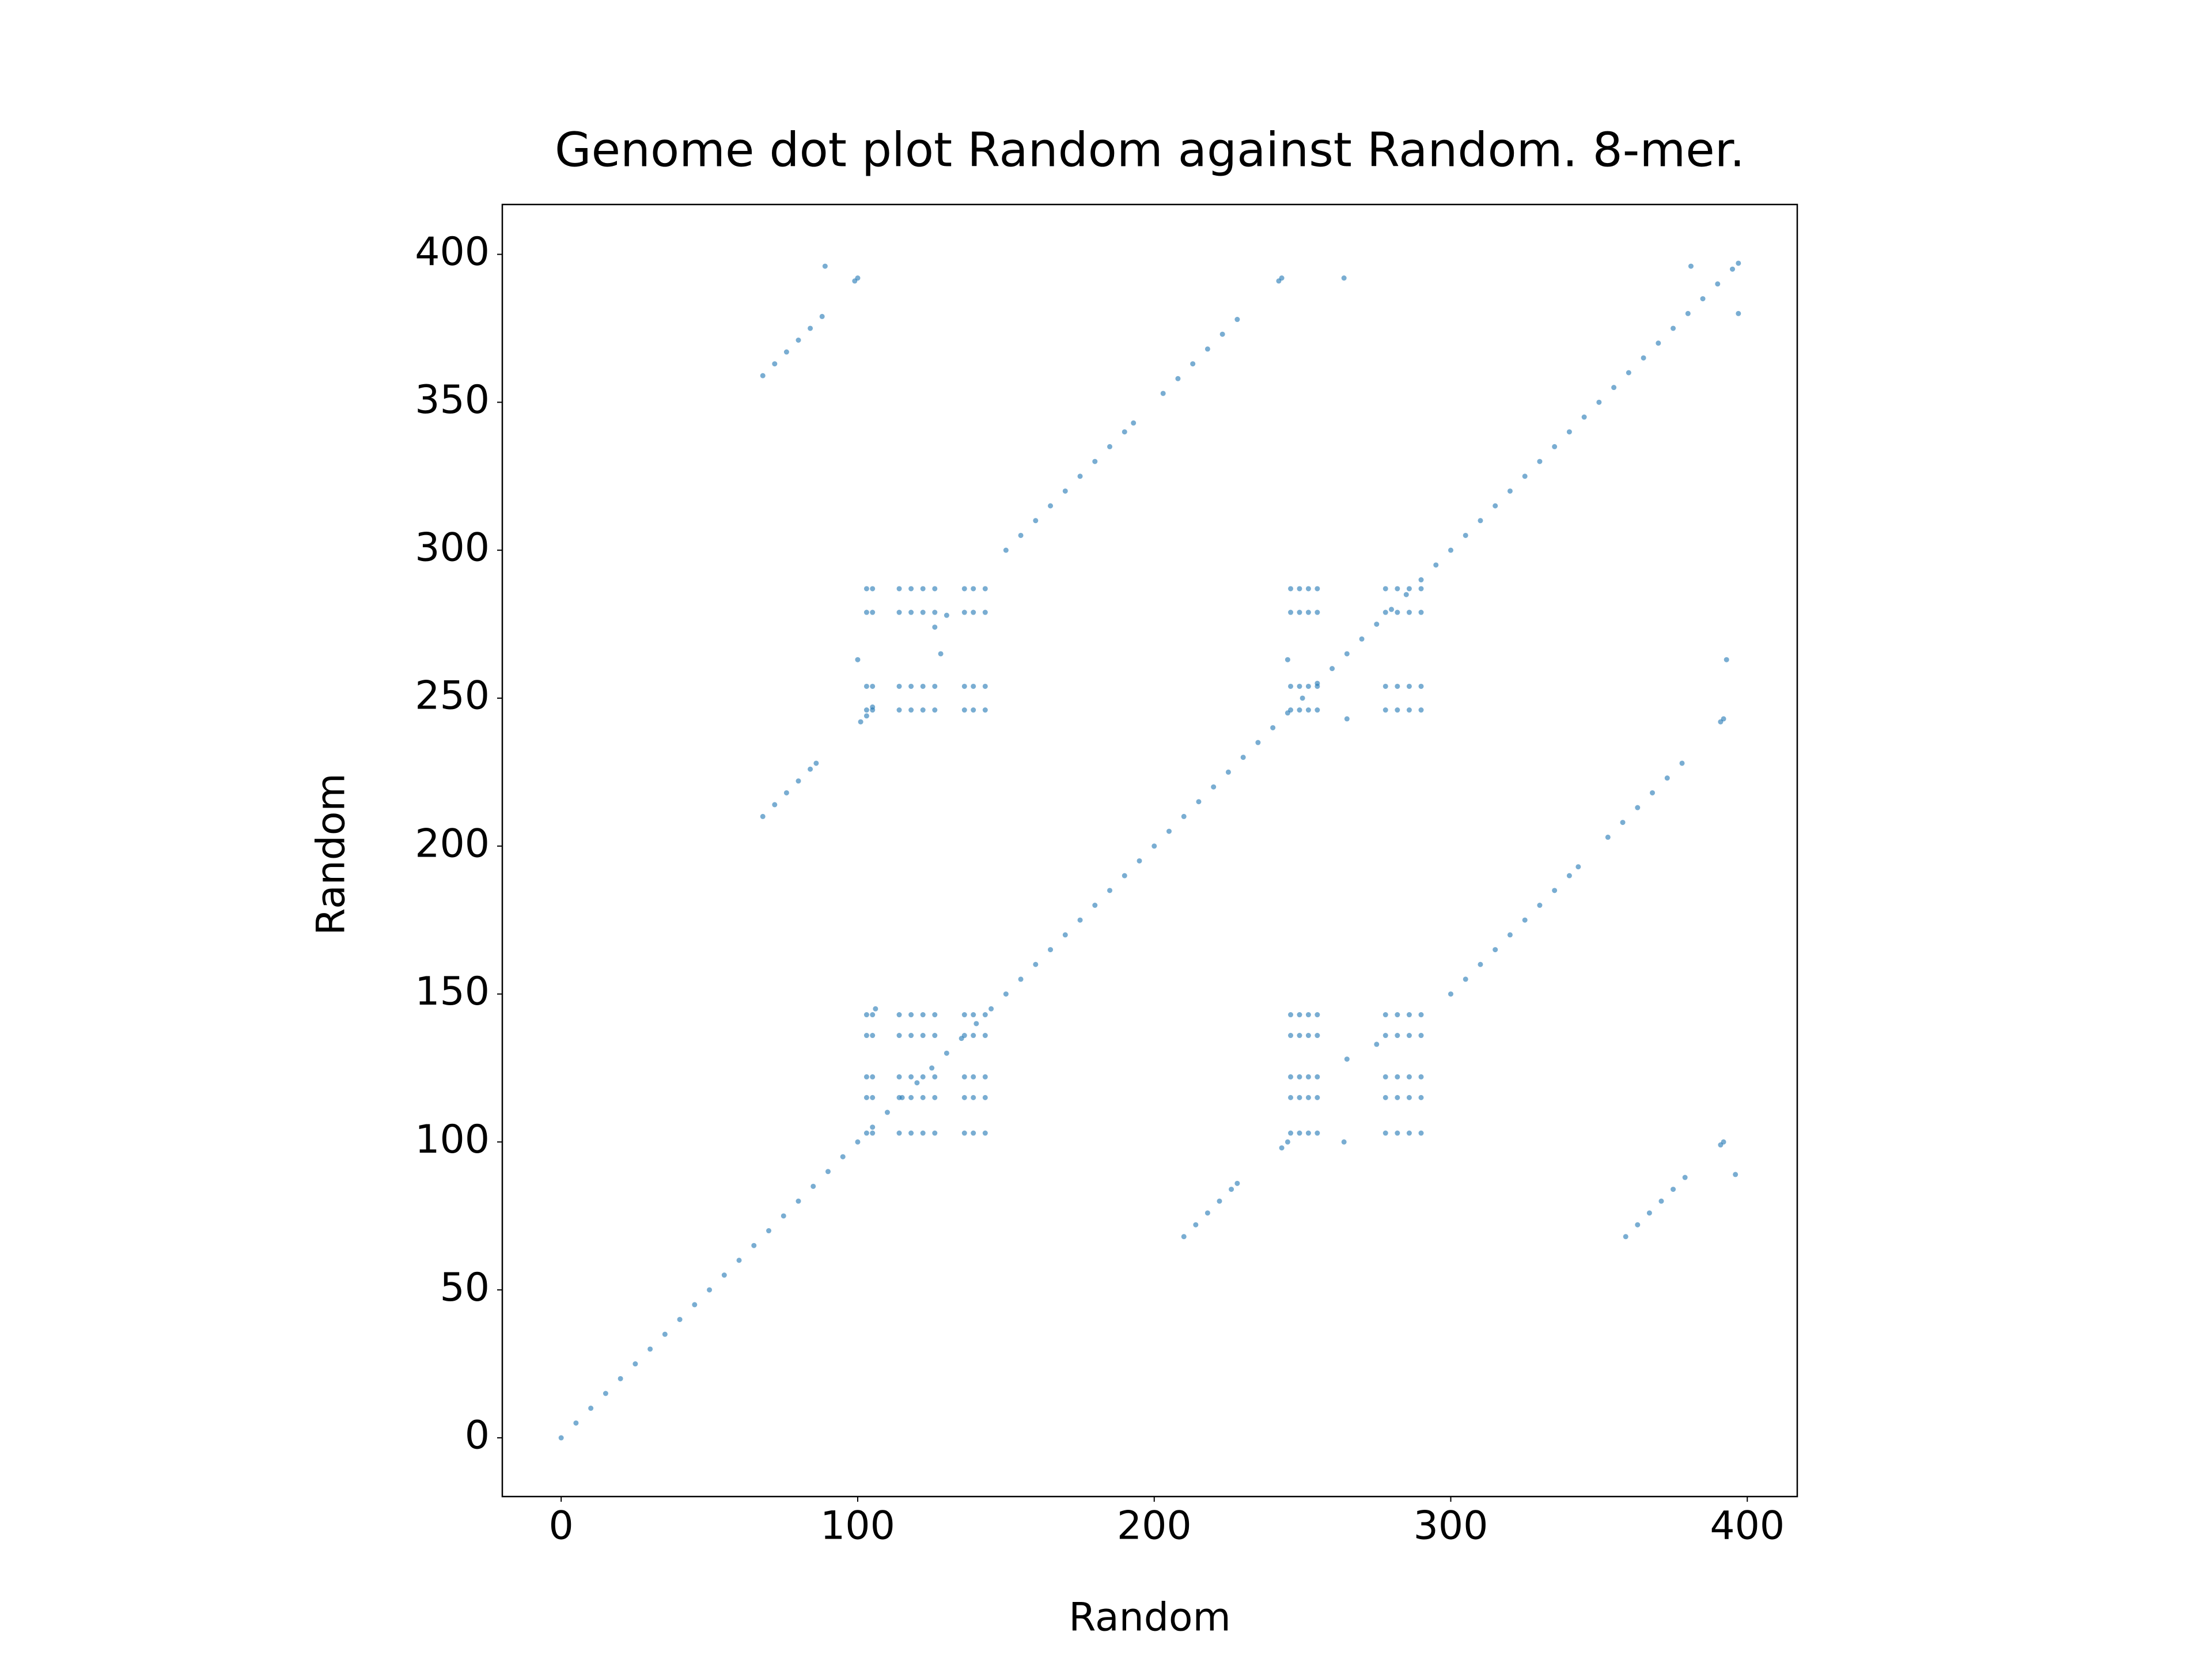 The width and height of the screenshot is (2212, 1659). What do you see at coordinates (857, 1526) in the screenshot?
I see `x-tick-label: 100` at bounding box center [857, 1526].